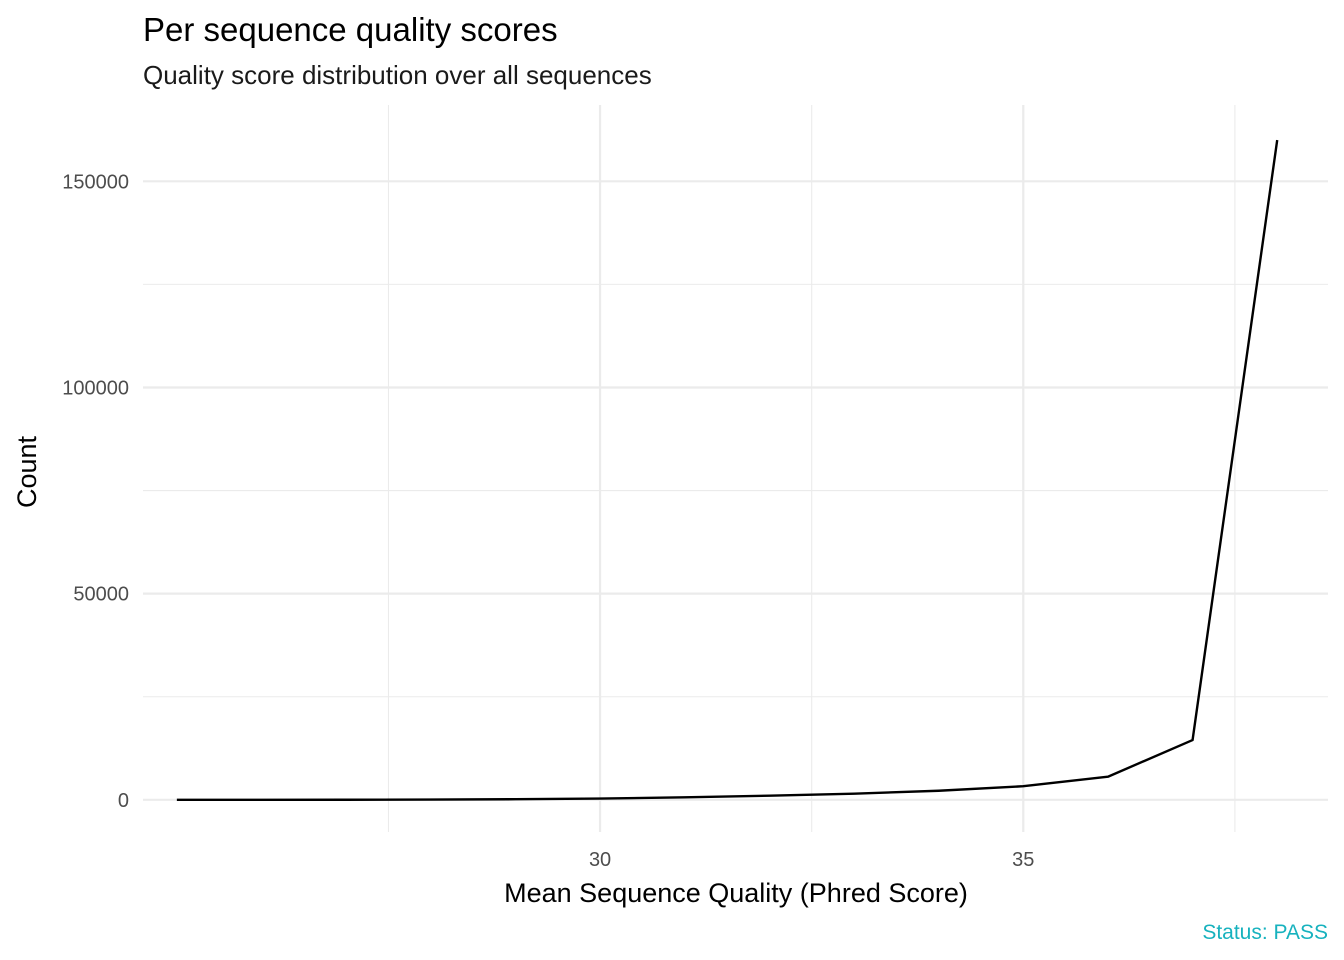  Describe the element at coordinates (1023, 860) in the screenshot. I see `x-tick-label: 35` at that location.